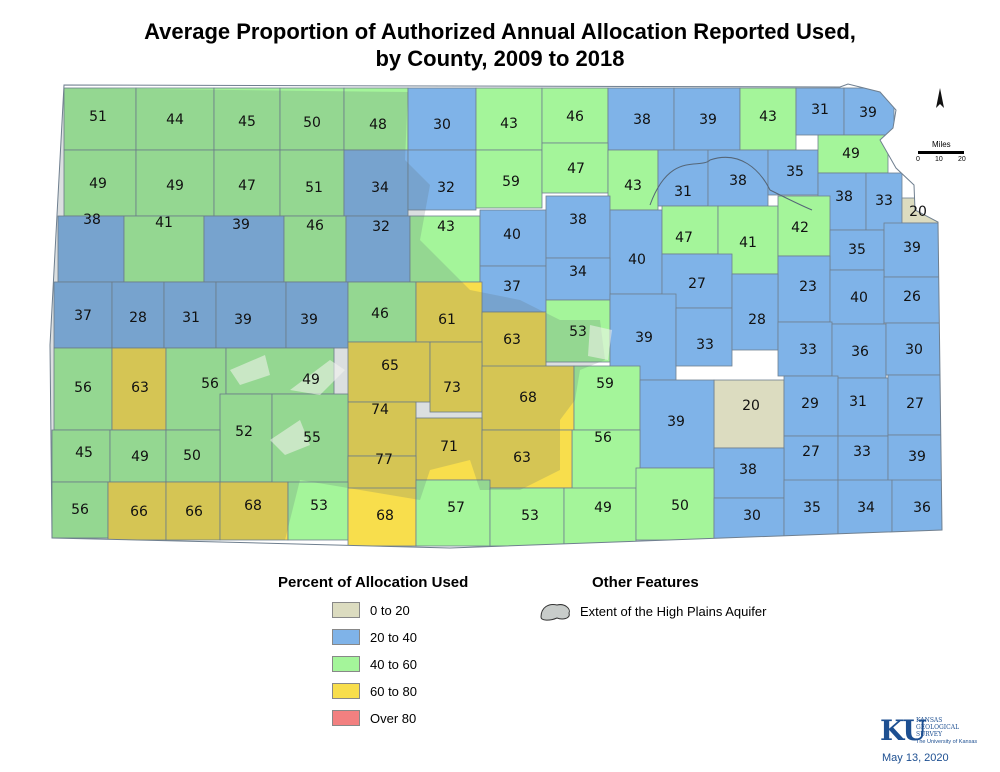 This screenshot has height=772, width=1000. Describe the element at coordinates (633, 186) in the screenshot. I see `county-value-label: 43` at that location.